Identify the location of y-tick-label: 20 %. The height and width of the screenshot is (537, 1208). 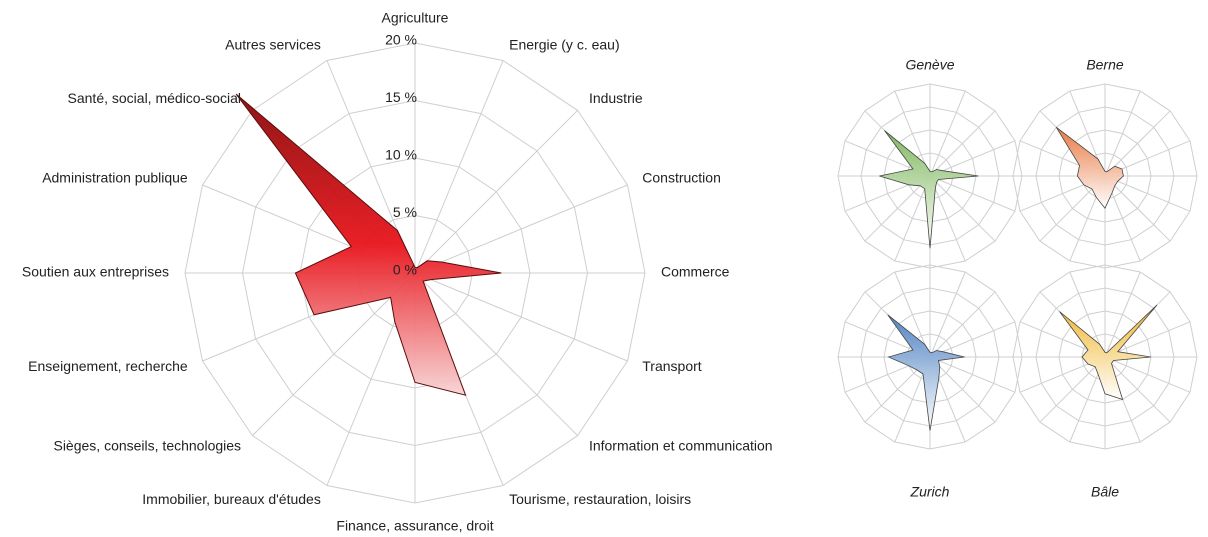
(401, 40).